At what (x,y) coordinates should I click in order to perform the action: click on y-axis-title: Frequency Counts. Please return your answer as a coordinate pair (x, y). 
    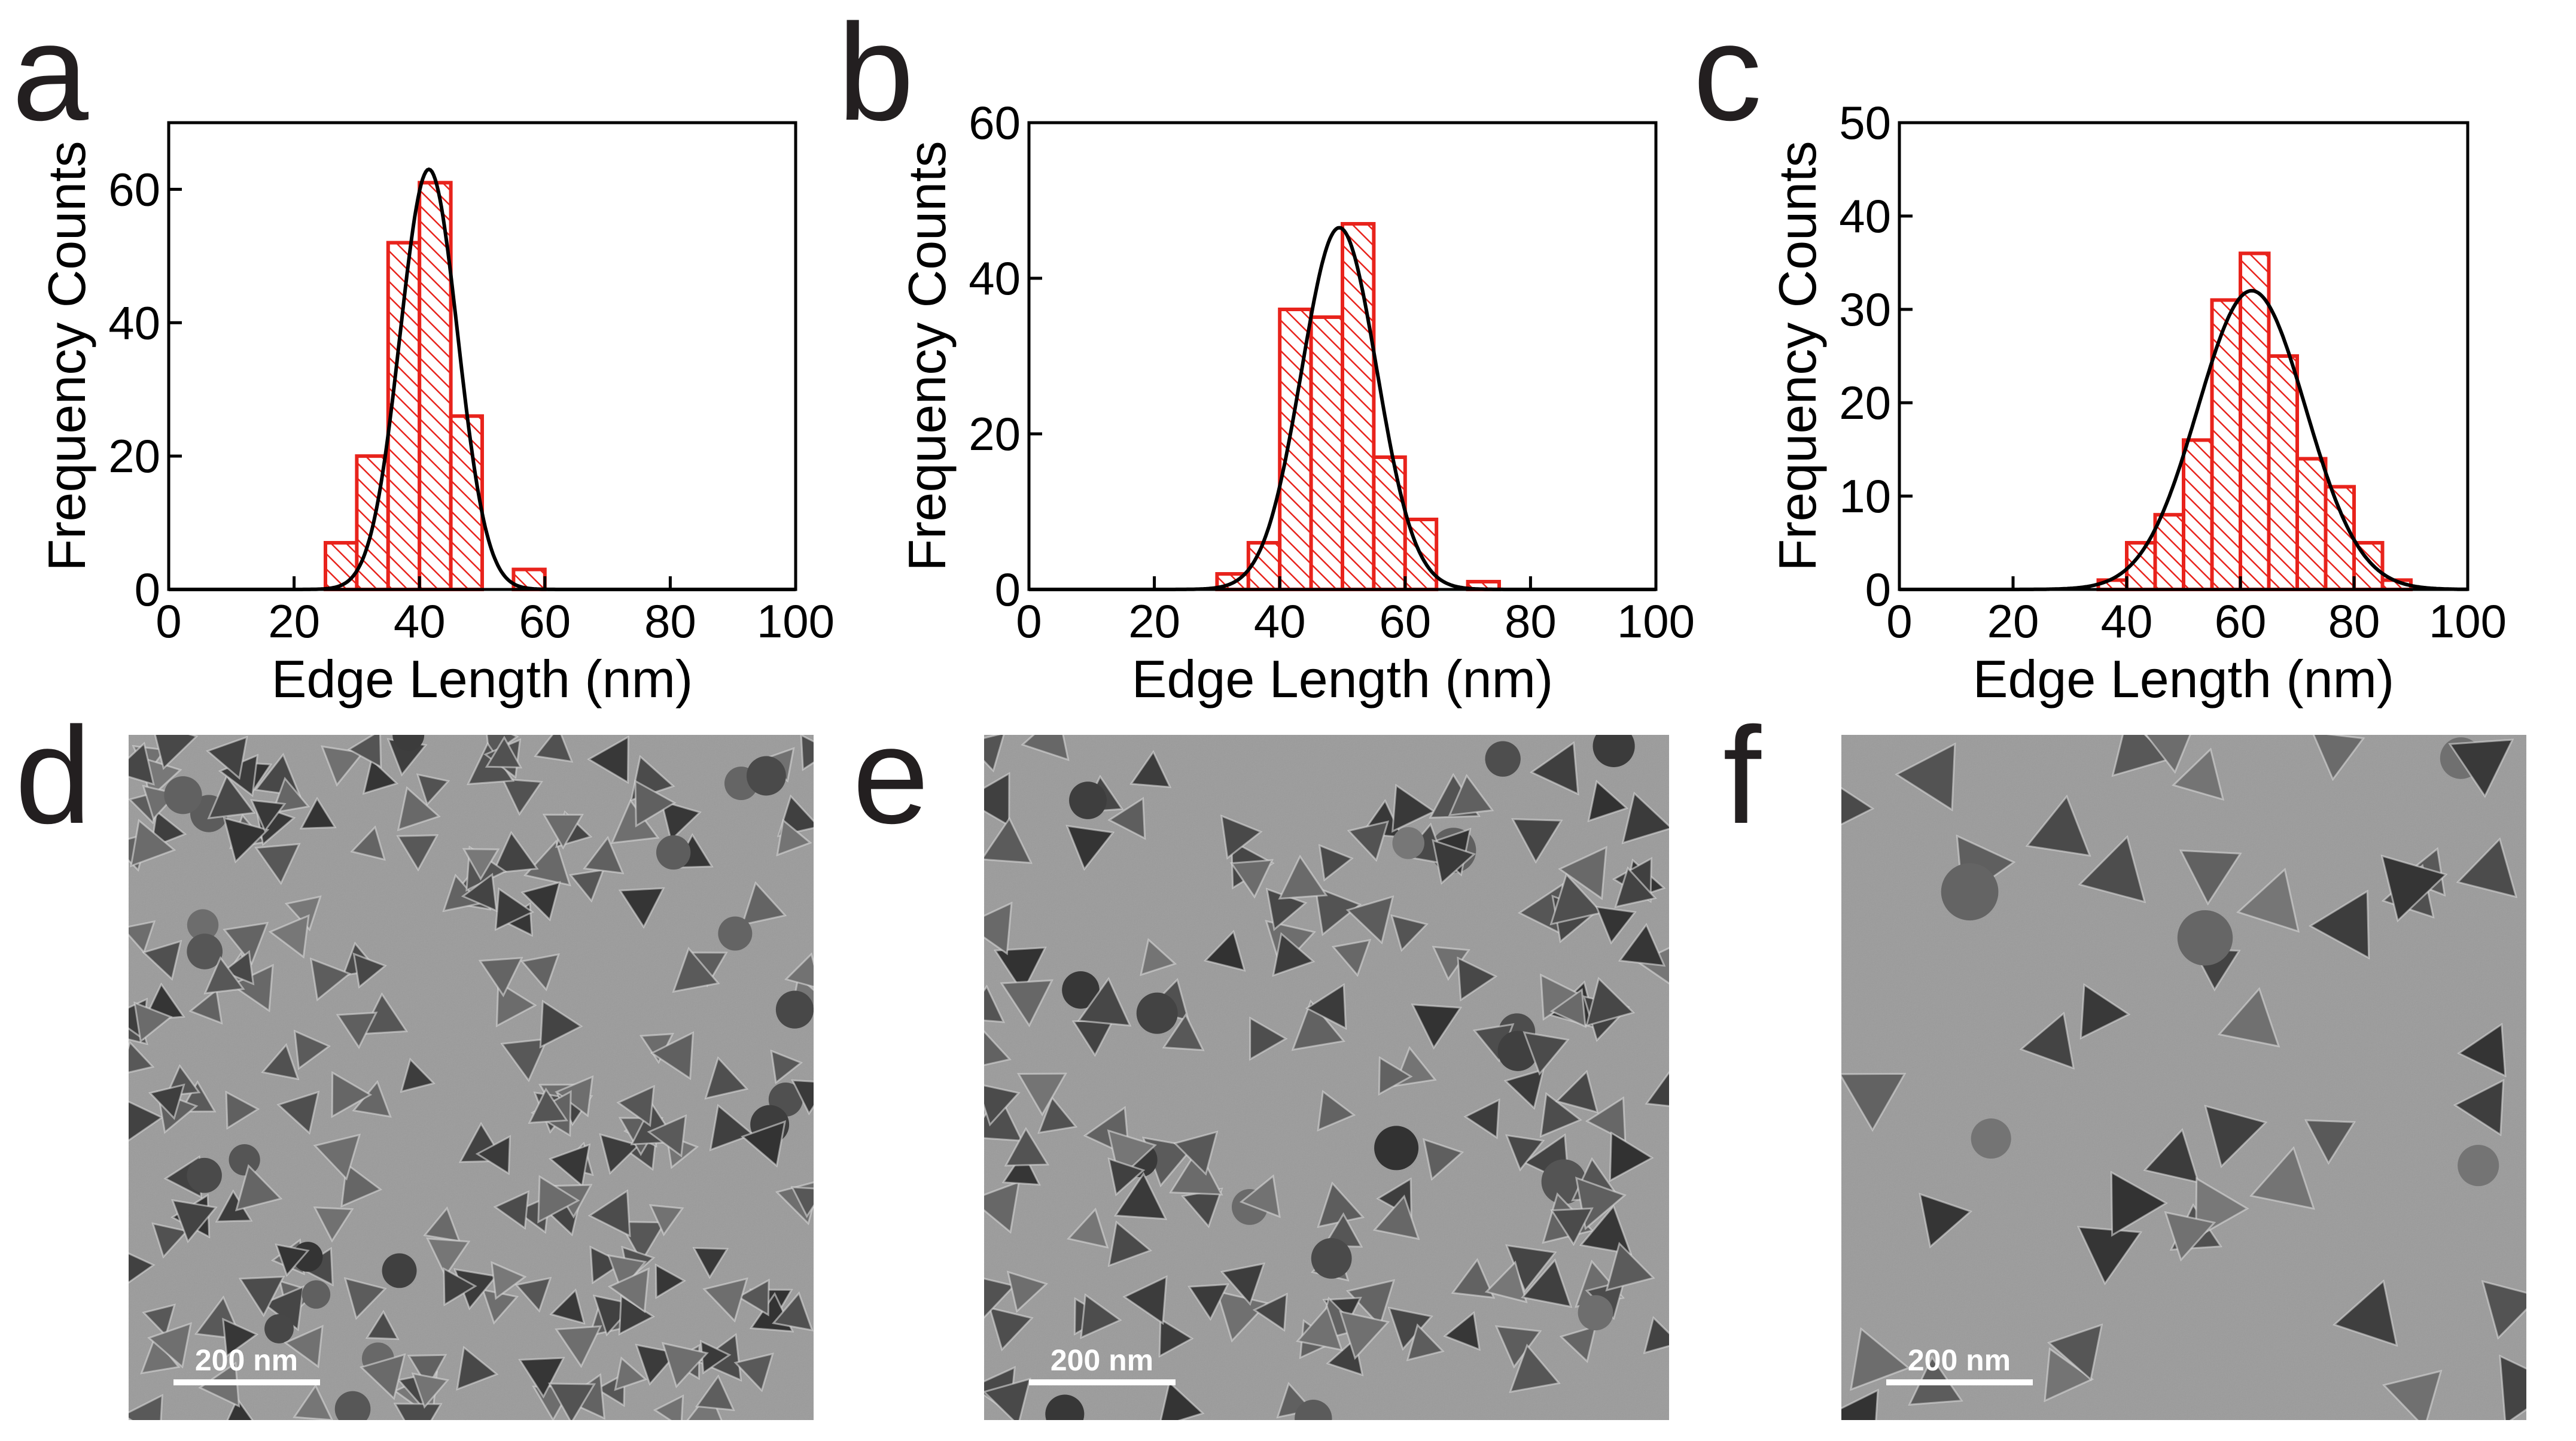
    Looking at the image, I should click on (66, 356).